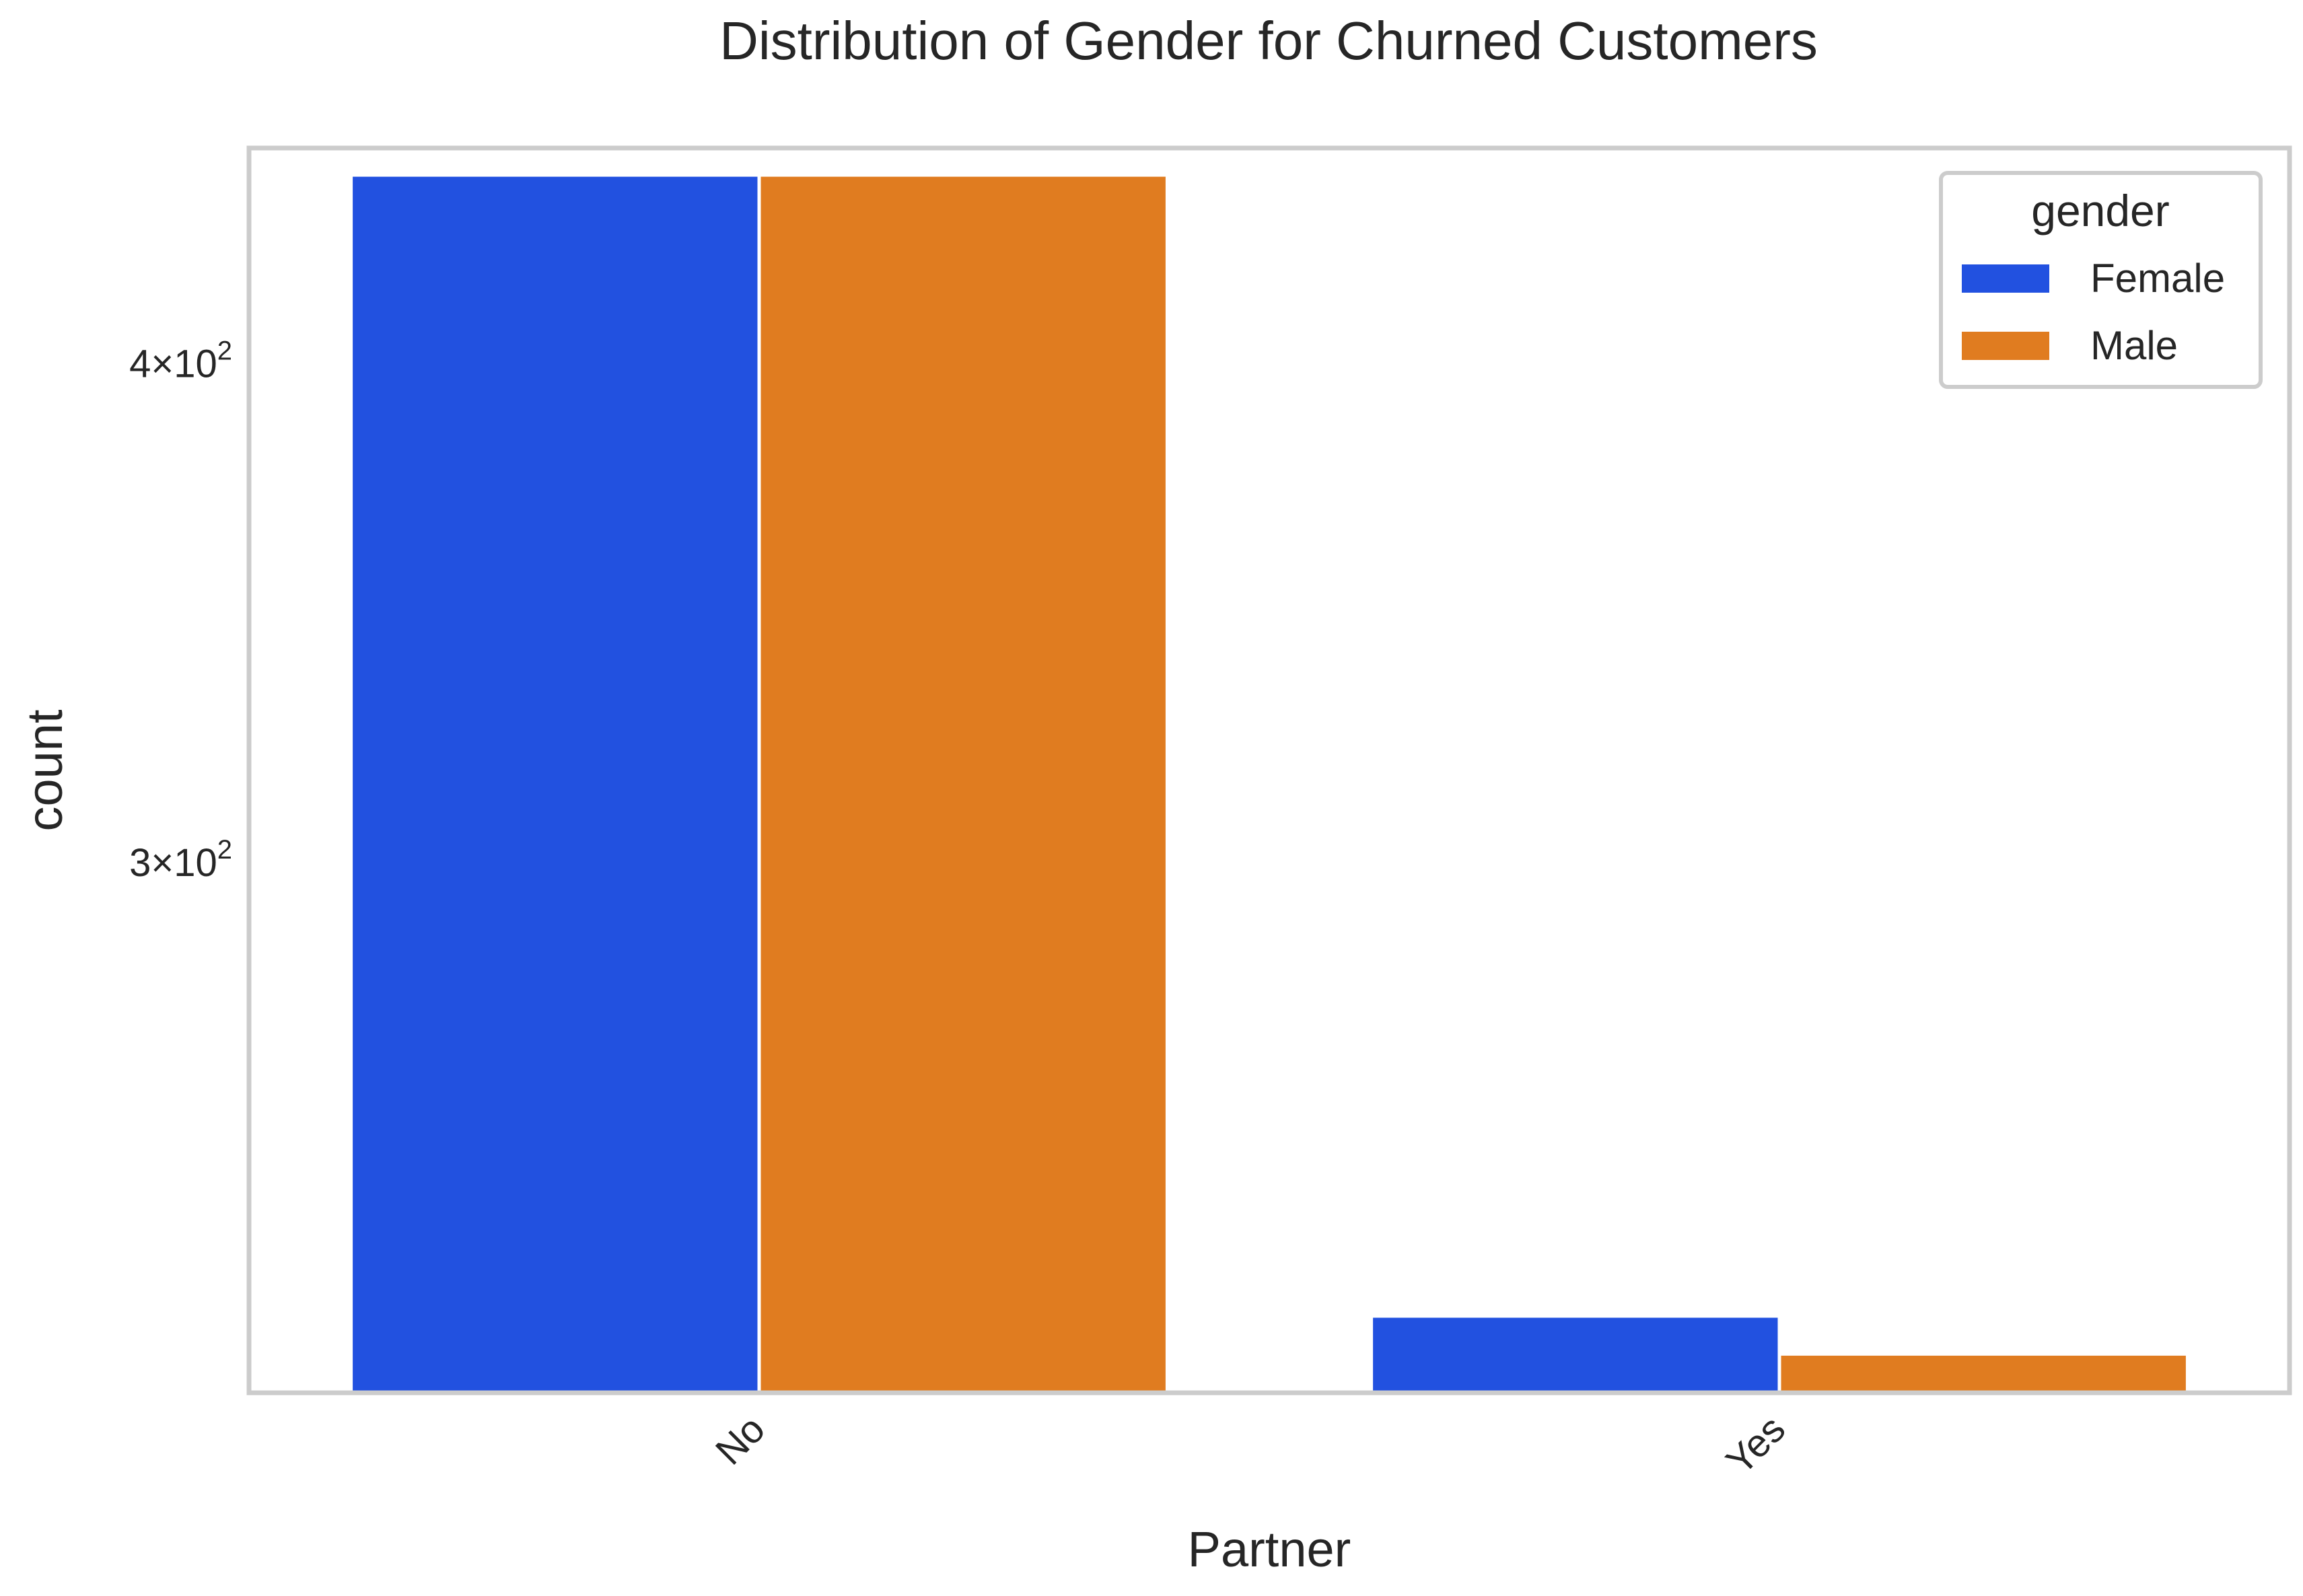  Describe the element at coordinates (2134, 346) in the screenshot. I see `legend-label-male: Male` at that location.